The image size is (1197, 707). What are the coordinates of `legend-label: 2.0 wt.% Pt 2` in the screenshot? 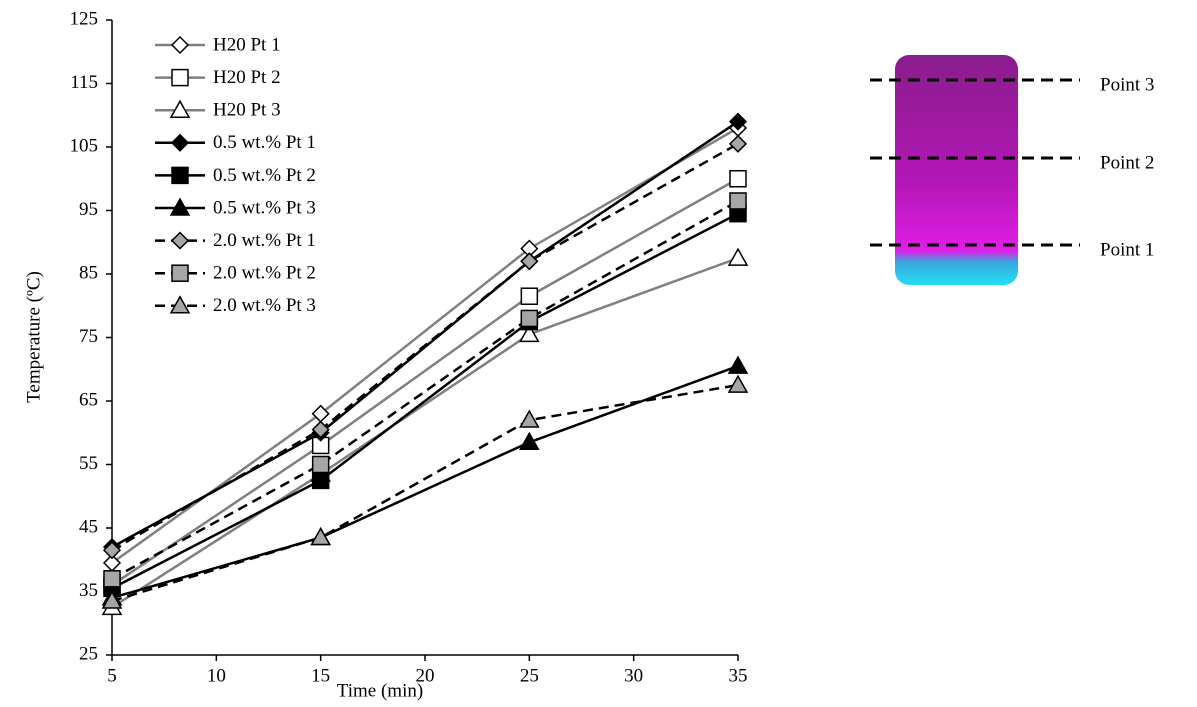 It's located at (264, 273).